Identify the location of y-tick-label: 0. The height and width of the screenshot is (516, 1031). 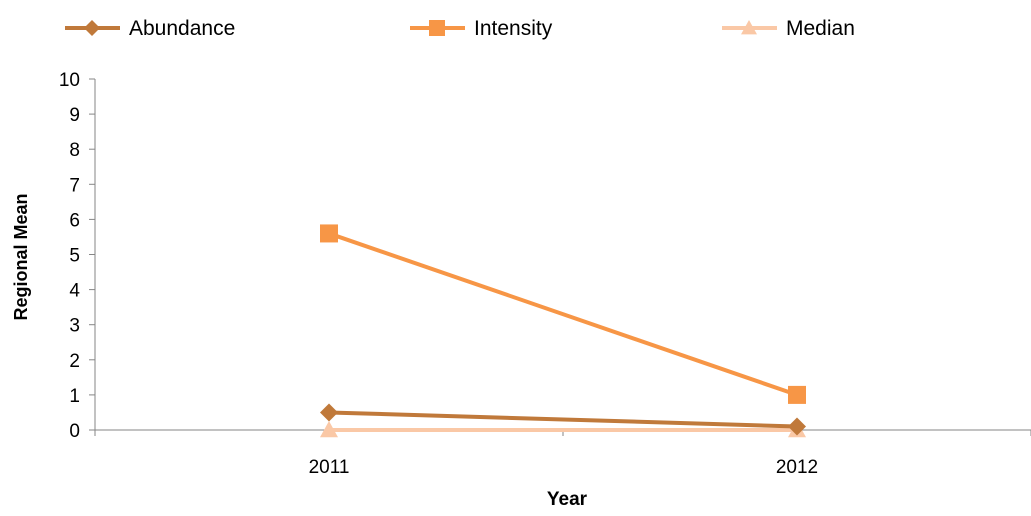
(74, 431).